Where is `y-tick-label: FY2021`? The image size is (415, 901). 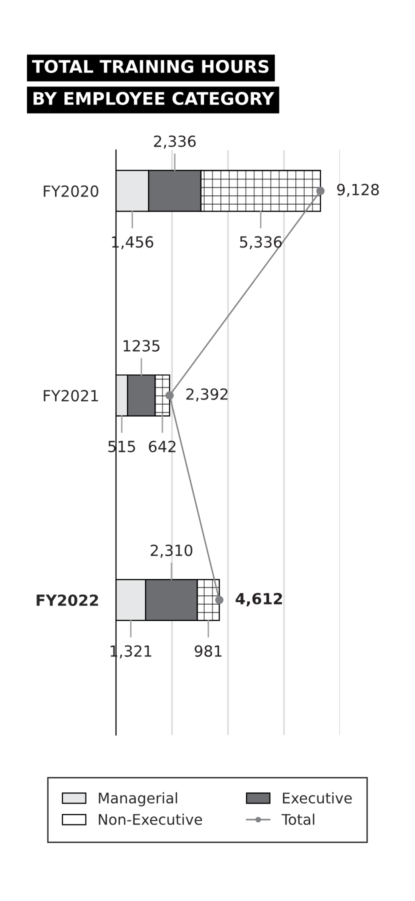 y-tick-label: FY2021 is located at coordinates (71, 396).